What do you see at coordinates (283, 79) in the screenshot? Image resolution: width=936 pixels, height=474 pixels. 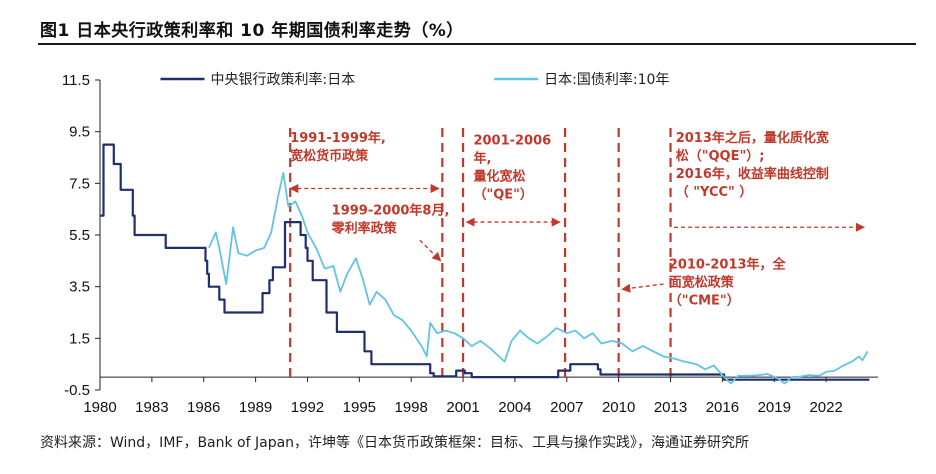 I see `legend-label: 中央银行政策利率:日本` at bounding box center [283, 79].